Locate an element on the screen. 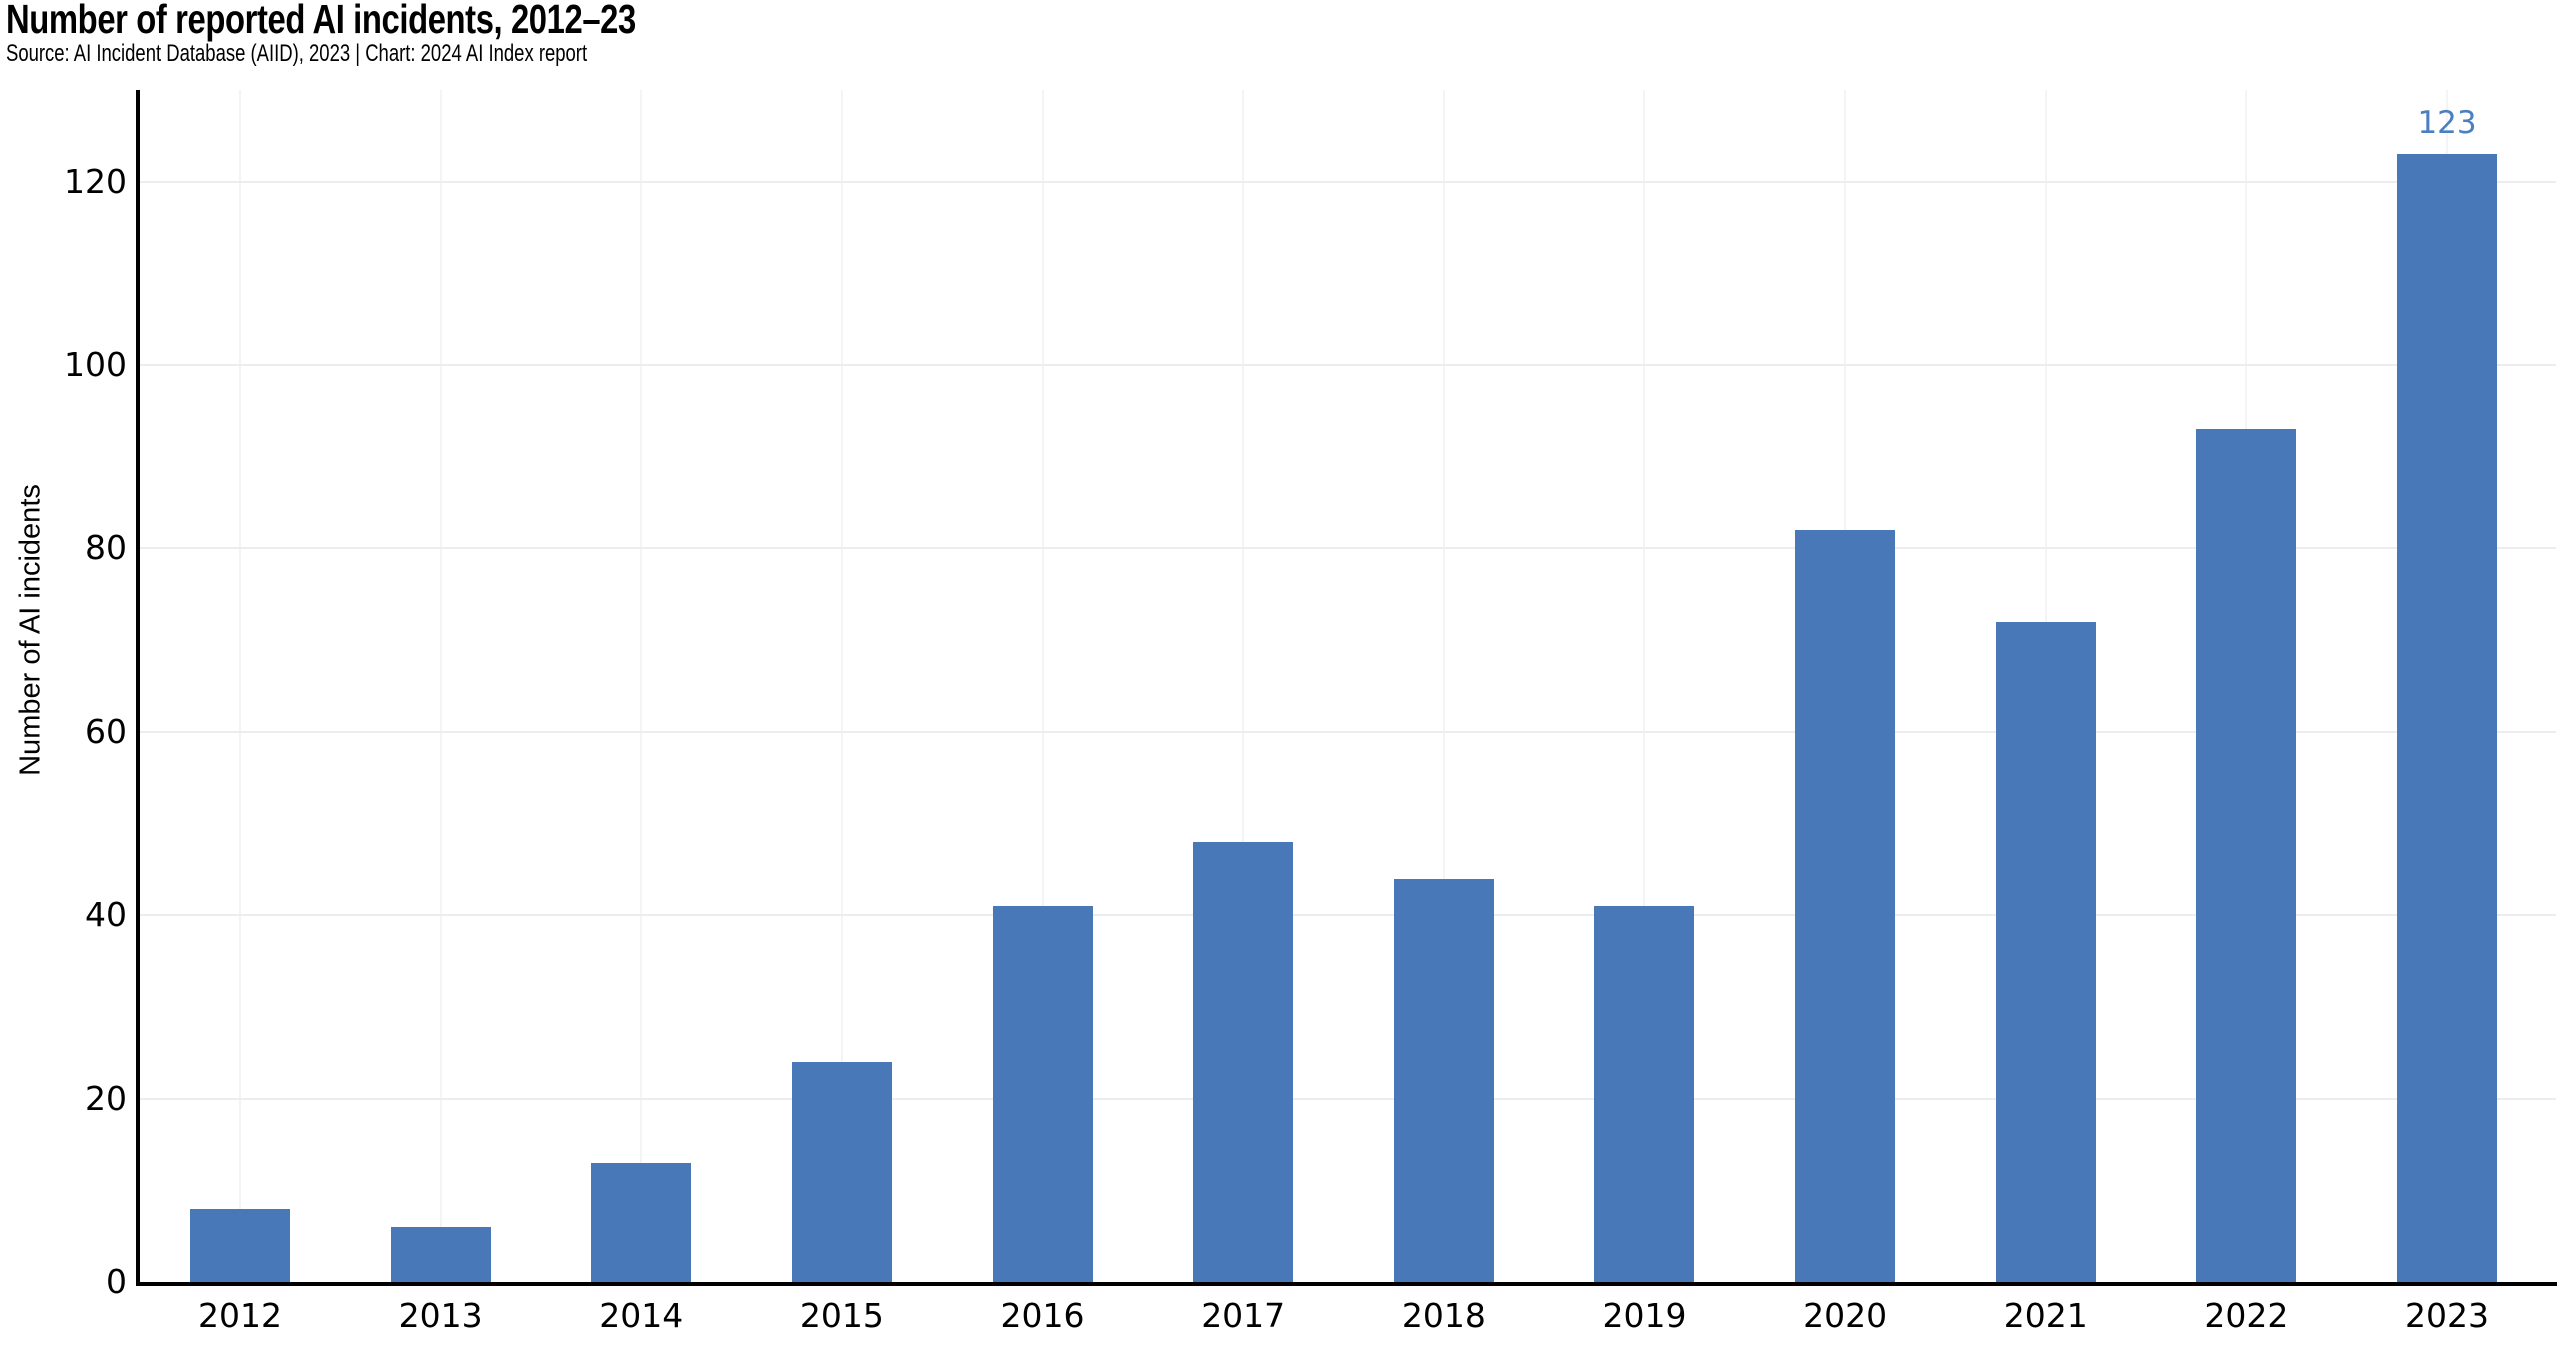  x-tick-label: 2018 is located at coordinates (1443, 1315).